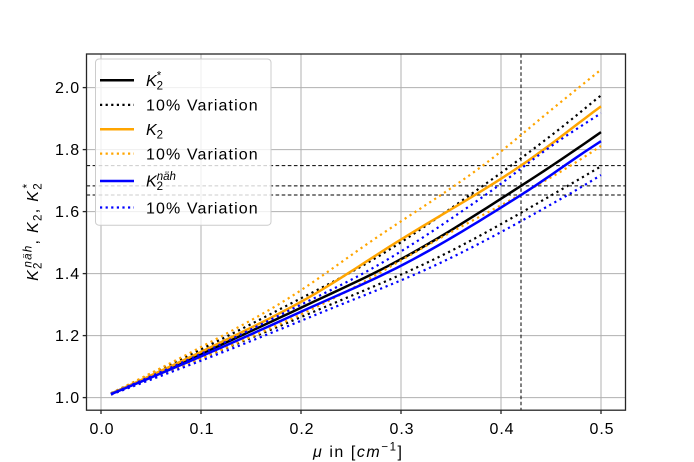 This screenshot has width=694, height=462. What do you see at coordinates (502, 429) in the screenshot?
I see `svg-text: 0.4` at bounding box center [502, 429].